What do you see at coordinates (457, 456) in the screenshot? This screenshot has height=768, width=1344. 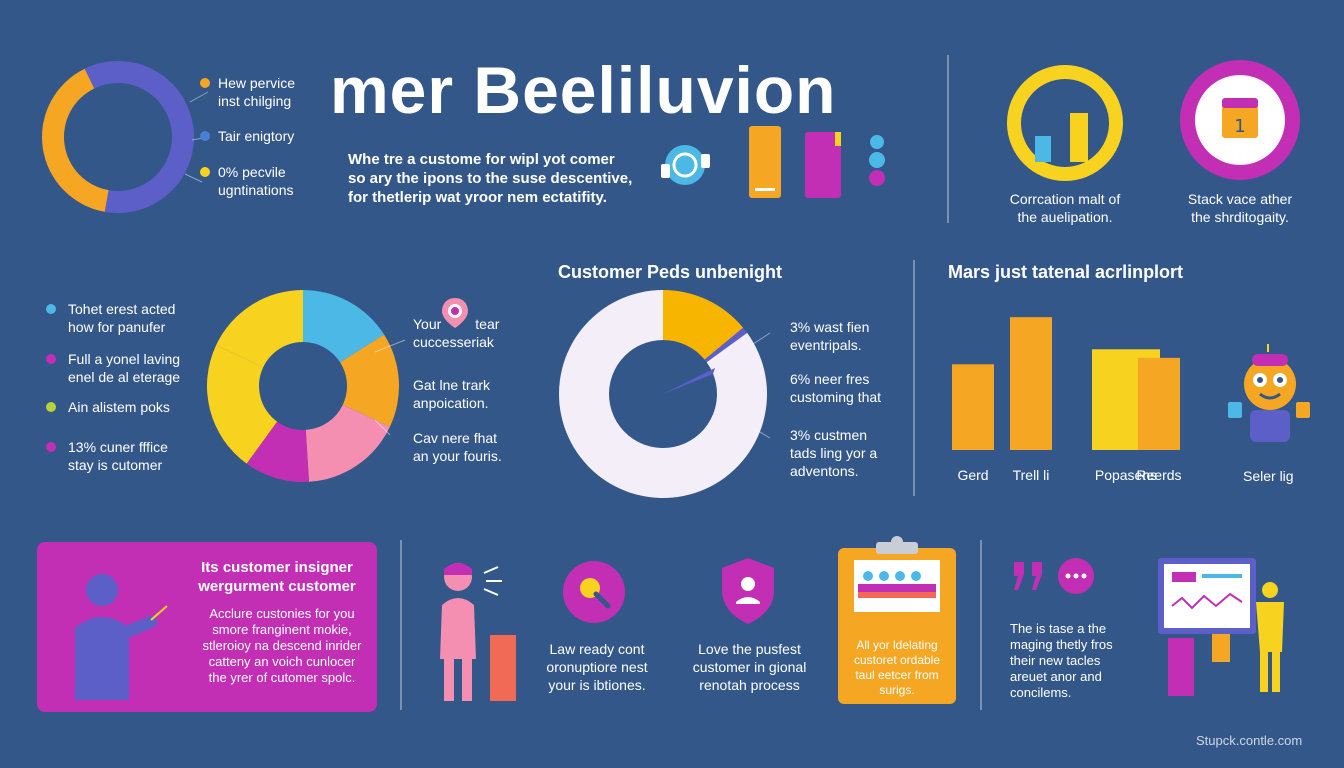 I see `label-line: an your fouris.` at bounding box center [457, 456].